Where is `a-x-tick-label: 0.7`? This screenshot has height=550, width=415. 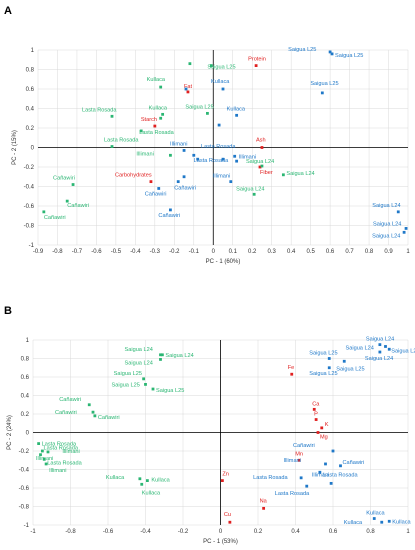
a-x-tick-label: 0.7 is located at coordinates (349, 252).